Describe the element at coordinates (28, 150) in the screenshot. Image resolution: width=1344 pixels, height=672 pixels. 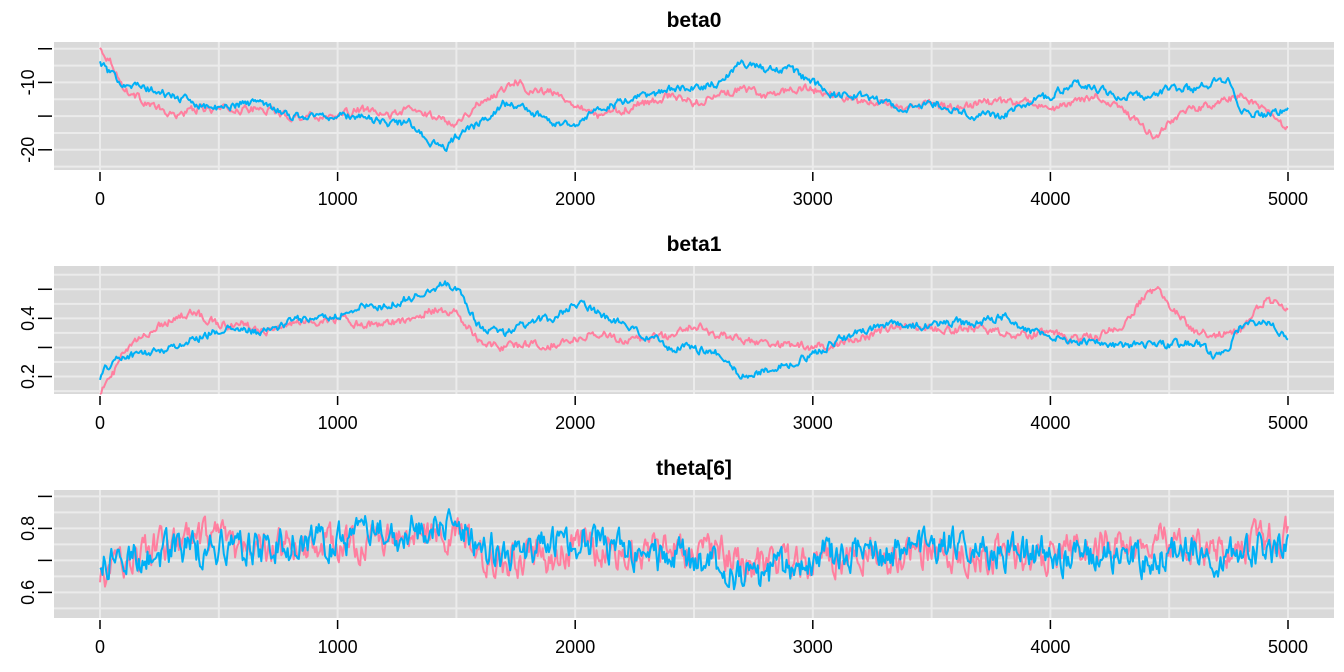
I see `y-tick-label: -20` at that location.